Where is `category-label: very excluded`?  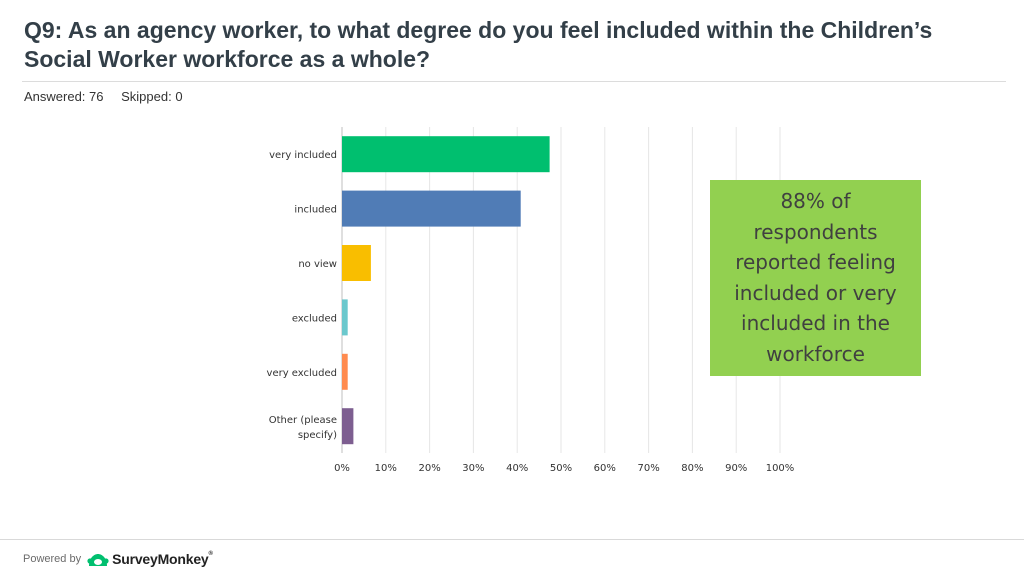
category-label: very excluded is located at coordinates (302, 373).